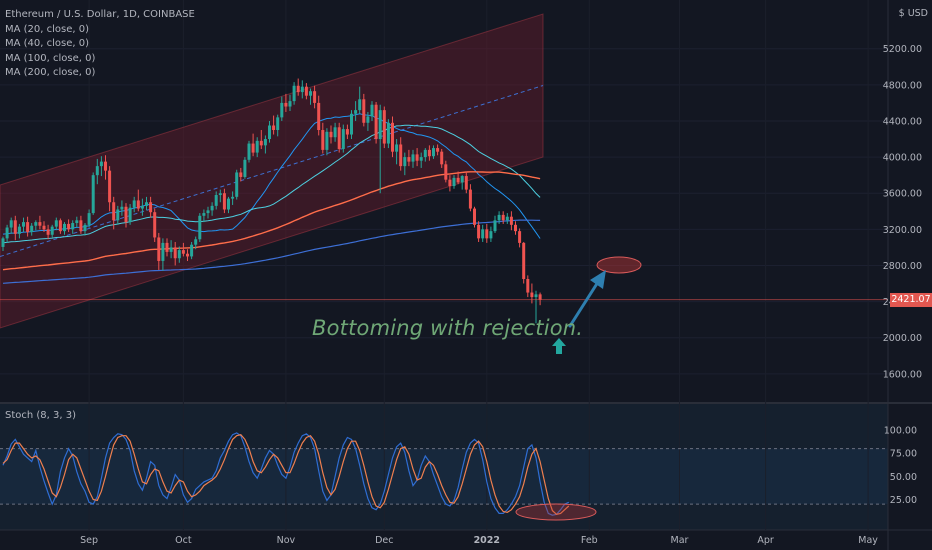 This screenshot has width=932, height=550. I want to click on target-ellipse, so click(619, 265).